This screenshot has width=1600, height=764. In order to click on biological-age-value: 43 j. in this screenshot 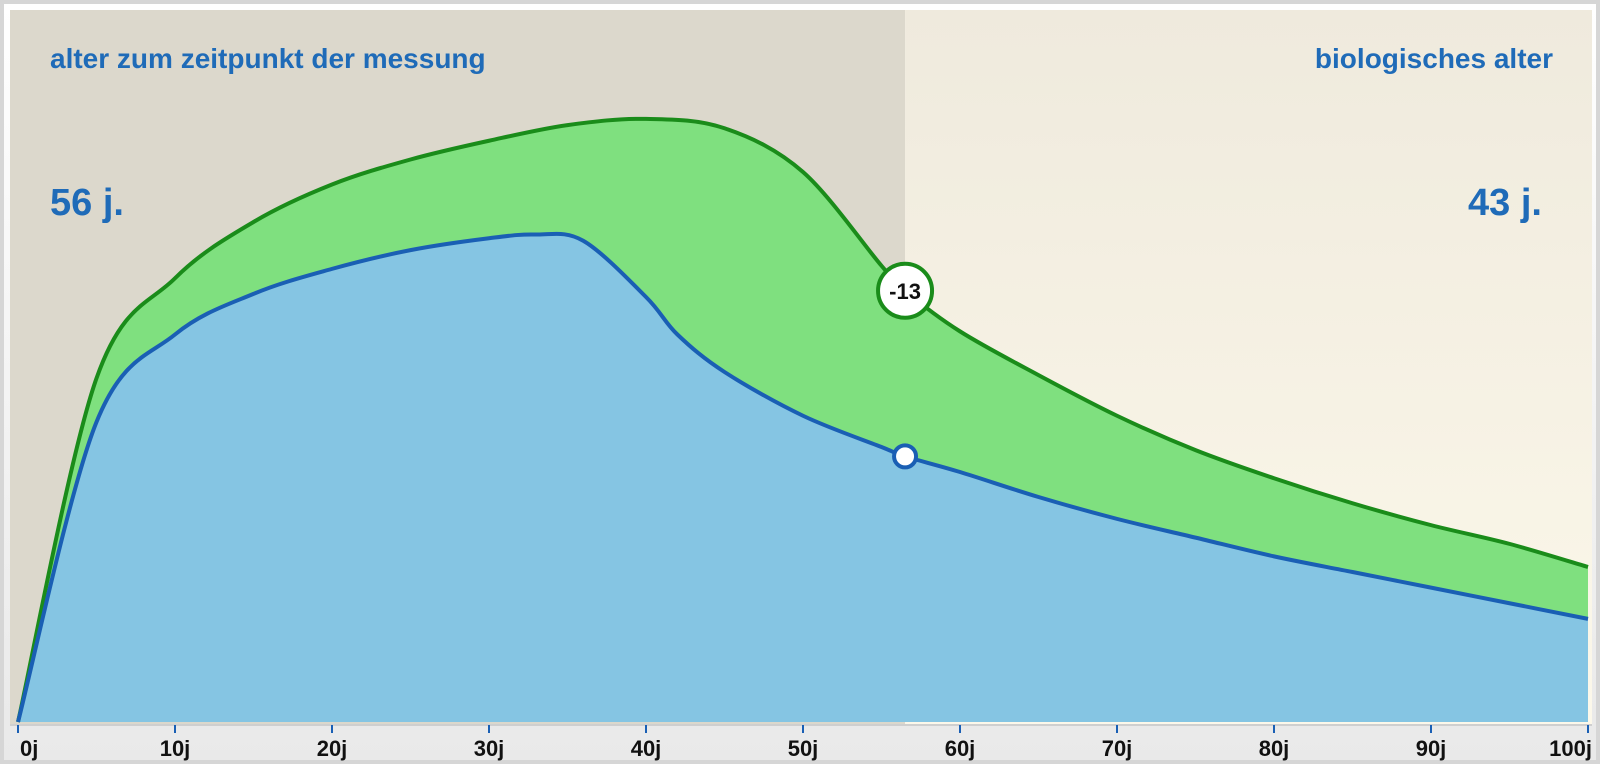, I will do `click(1505, 203)`.